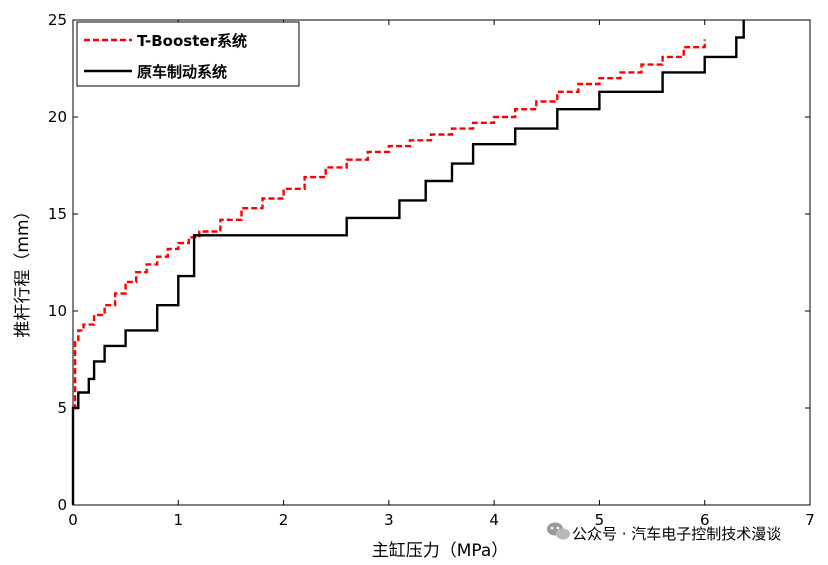 This screenshot has height=565, width=828. What do you see at coordinates (62, 408) in the screenshot?
I see `y-tick-label-5: 5` at bounding box center [62, 408].